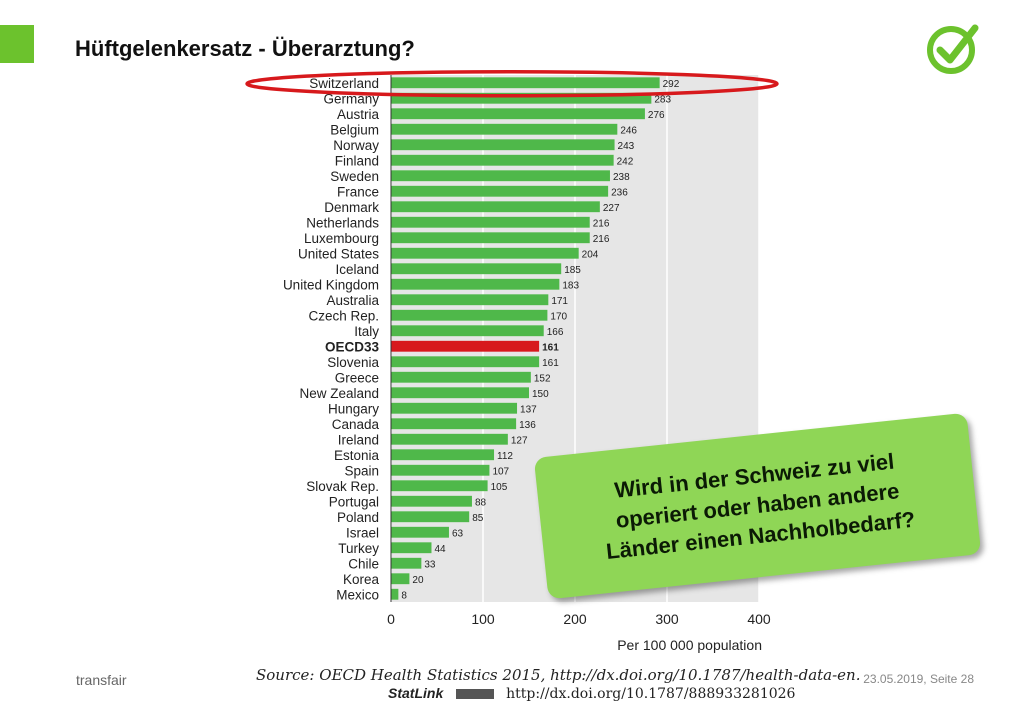 This screenshot has width=1024, height=709. I want to click on data-label: 243, so click(626, 146).